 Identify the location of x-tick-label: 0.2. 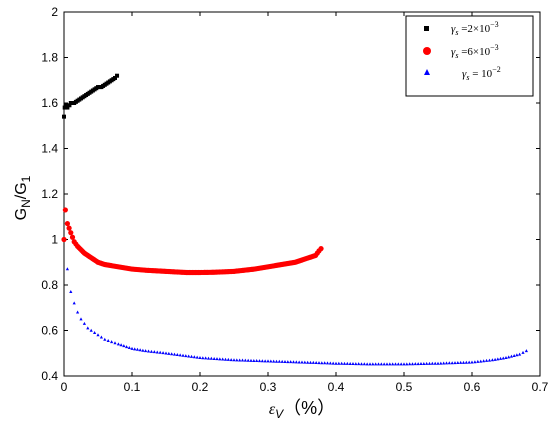
(200, 387).